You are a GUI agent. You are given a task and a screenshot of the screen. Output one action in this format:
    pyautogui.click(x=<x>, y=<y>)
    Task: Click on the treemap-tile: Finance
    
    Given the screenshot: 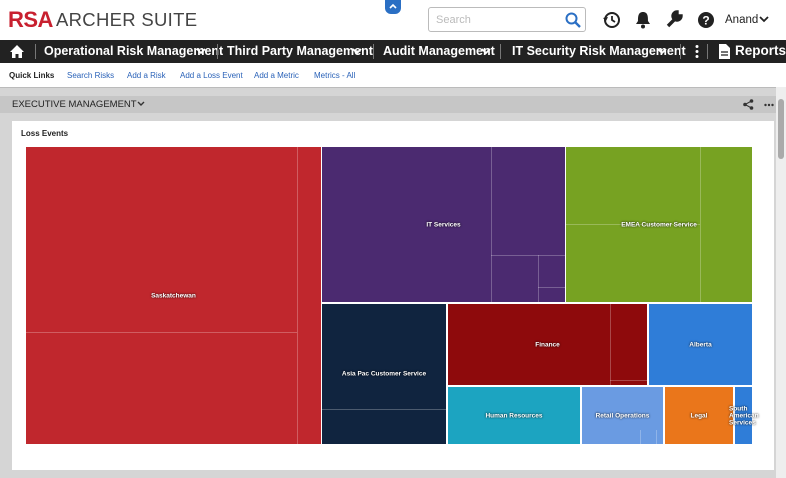 What is the action you would take?
    pyautogui.click(x=547, y=344)
    